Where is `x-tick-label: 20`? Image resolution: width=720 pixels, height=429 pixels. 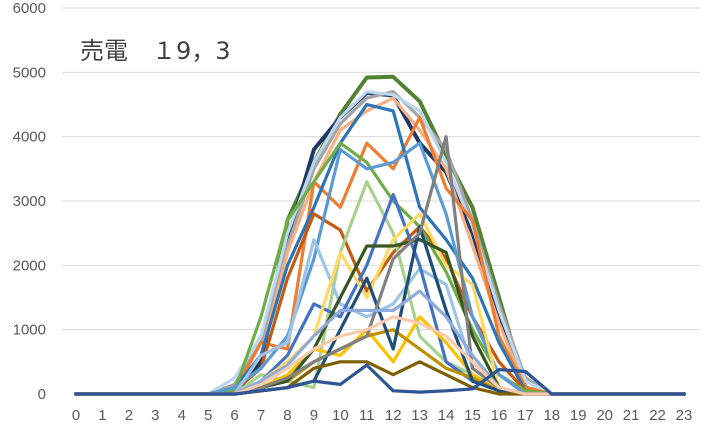
x-tick-label: 20 is located at coordinates (604, 415).